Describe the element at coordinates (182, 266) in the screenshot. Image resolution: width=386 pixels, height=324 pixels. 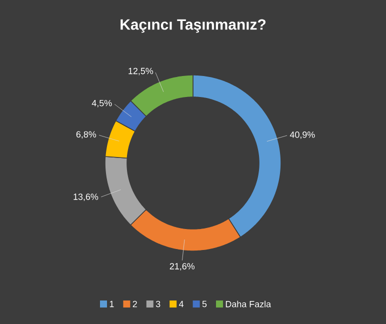
I see `data-label: 21,6%` at that location.